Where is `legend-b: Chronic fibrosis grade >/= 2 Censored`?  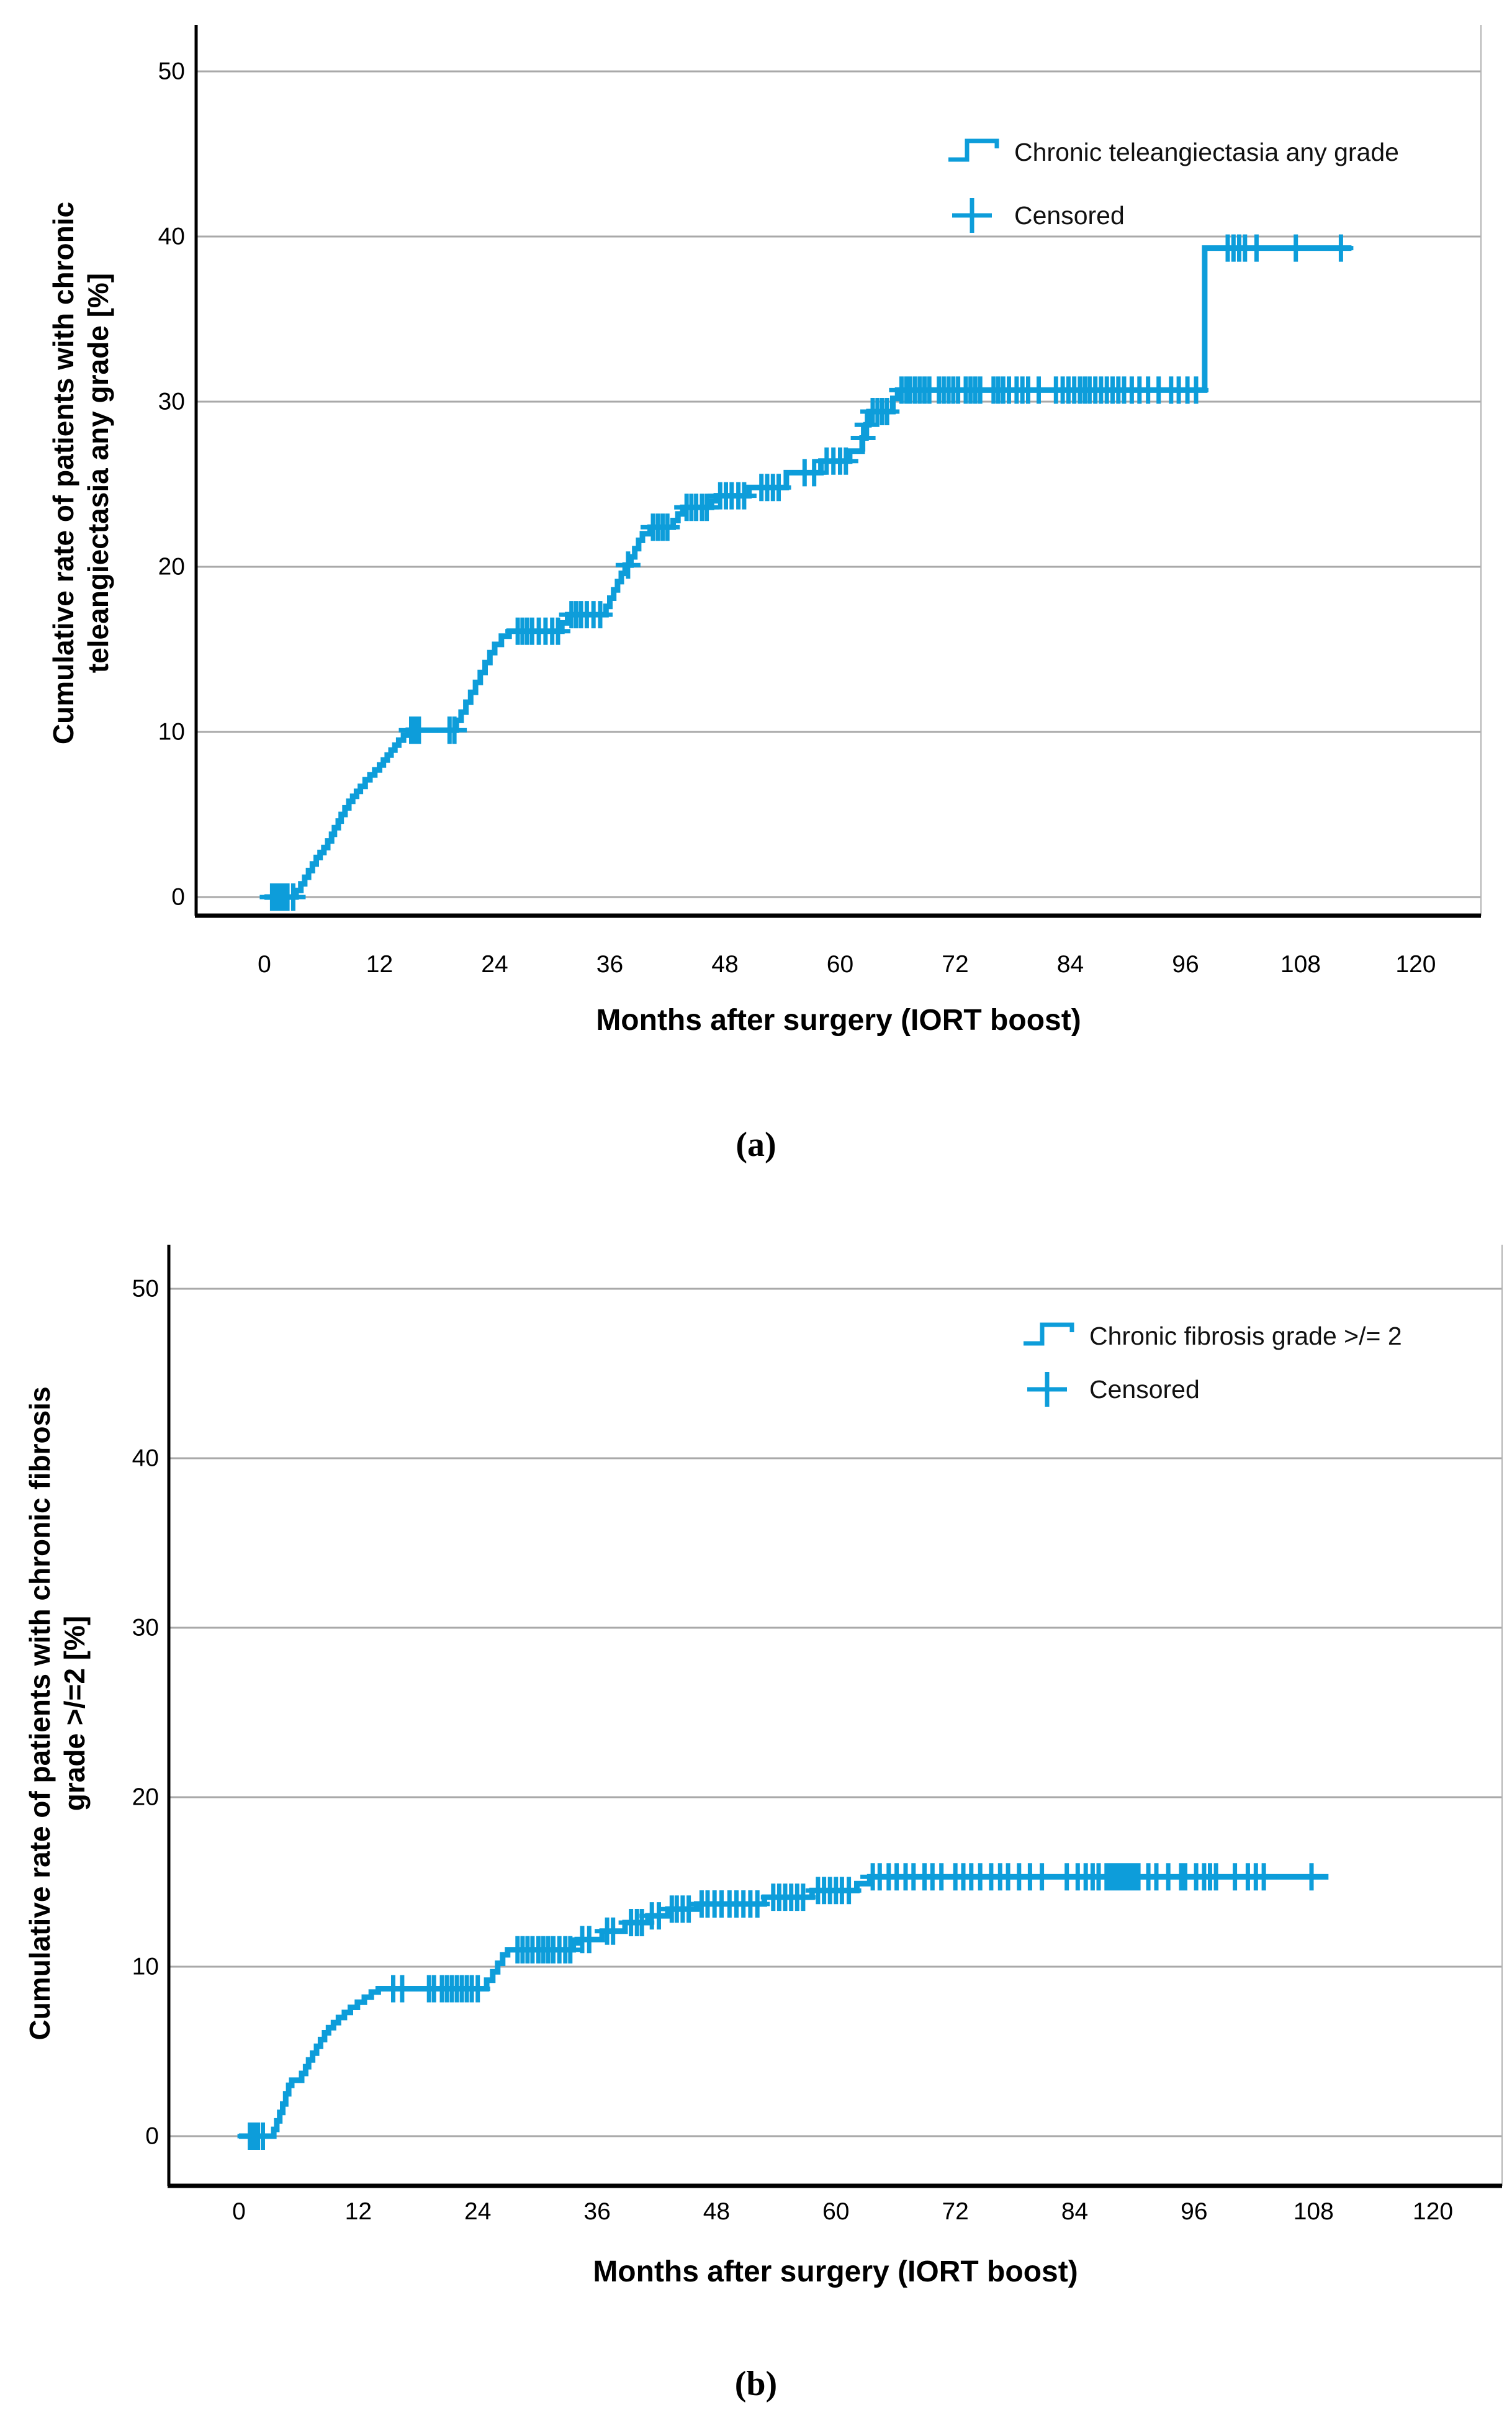 legend-b: Chronic fibrosis grade >/= 2 Censored is located at coordinates (1211, 1362).